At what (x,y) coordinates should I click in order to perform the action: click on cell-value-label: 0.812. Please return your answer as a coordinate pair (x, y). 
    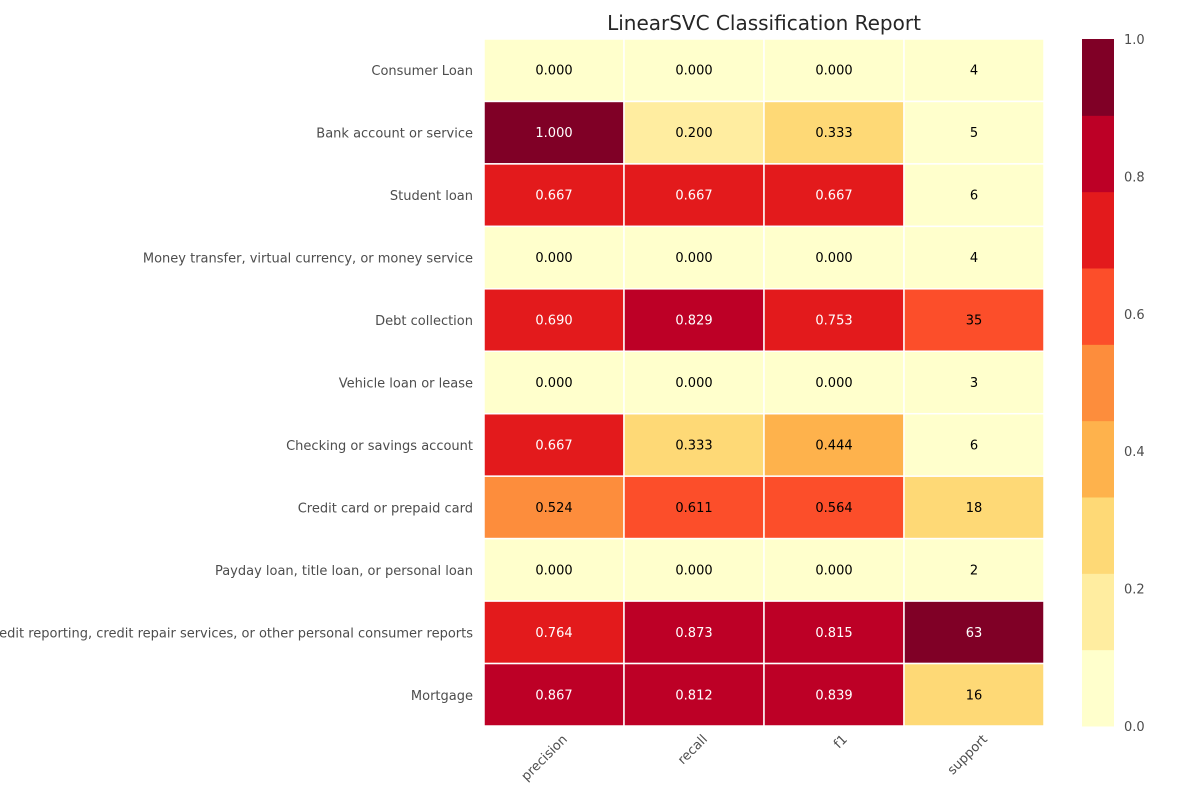
    Looking at the image, I should click on (693, 695).